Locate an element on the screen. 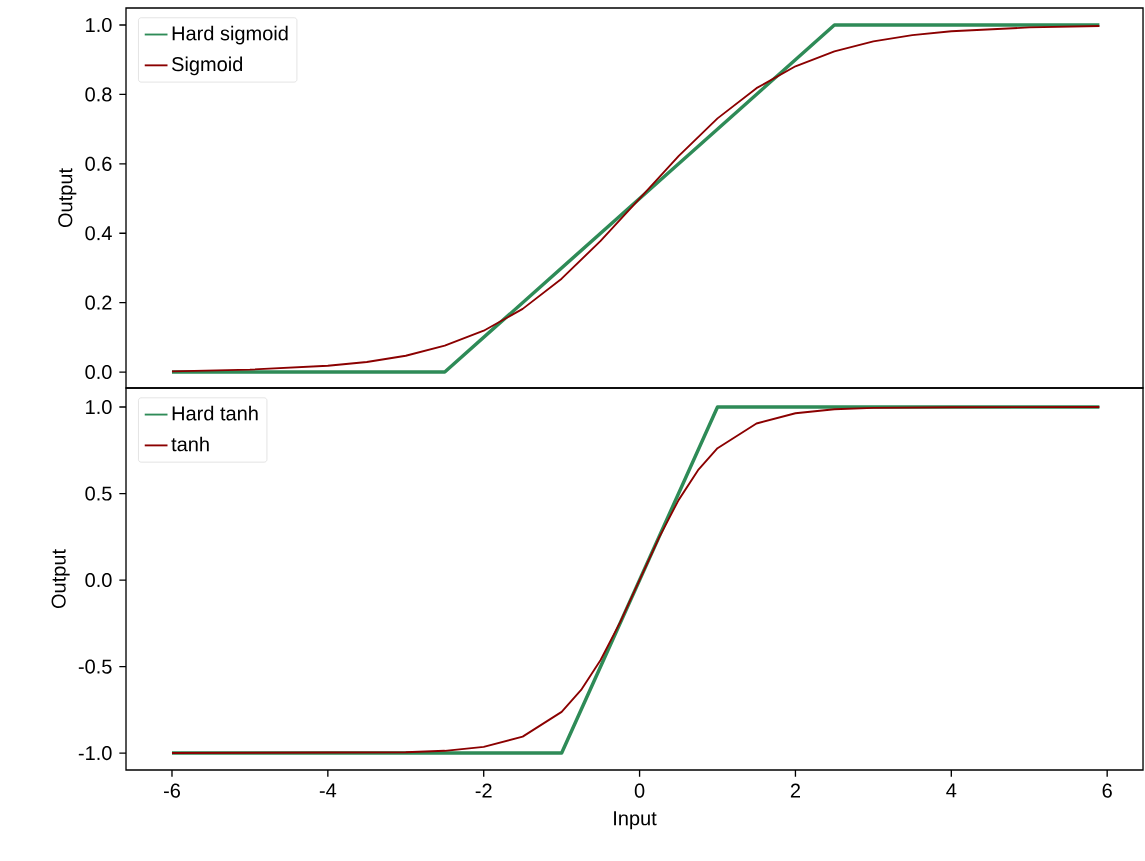 The image size is (1145, 861). legend-label: tanh is located at coordinates (190, 444).